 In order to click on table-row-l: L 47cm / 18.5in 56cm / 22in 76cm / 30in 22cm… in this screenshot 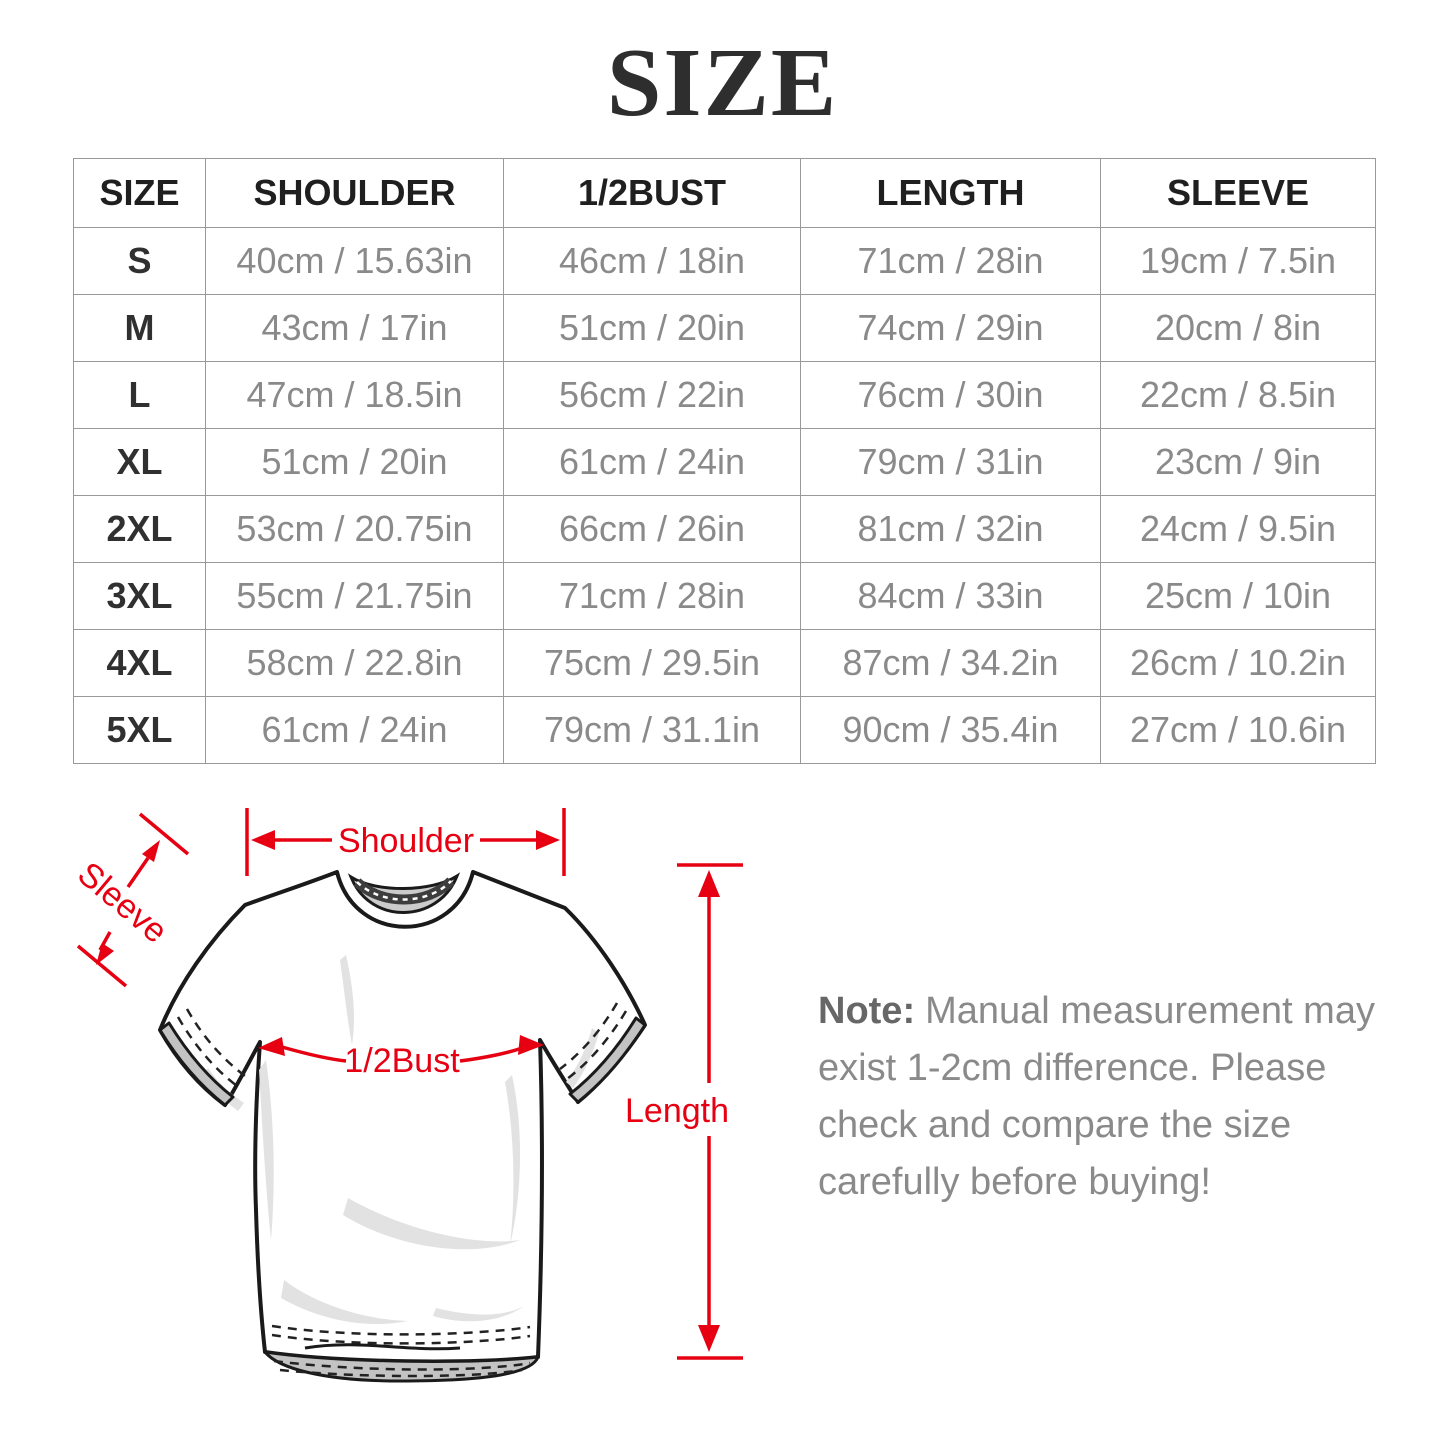, I will do `click(724, 395)`.